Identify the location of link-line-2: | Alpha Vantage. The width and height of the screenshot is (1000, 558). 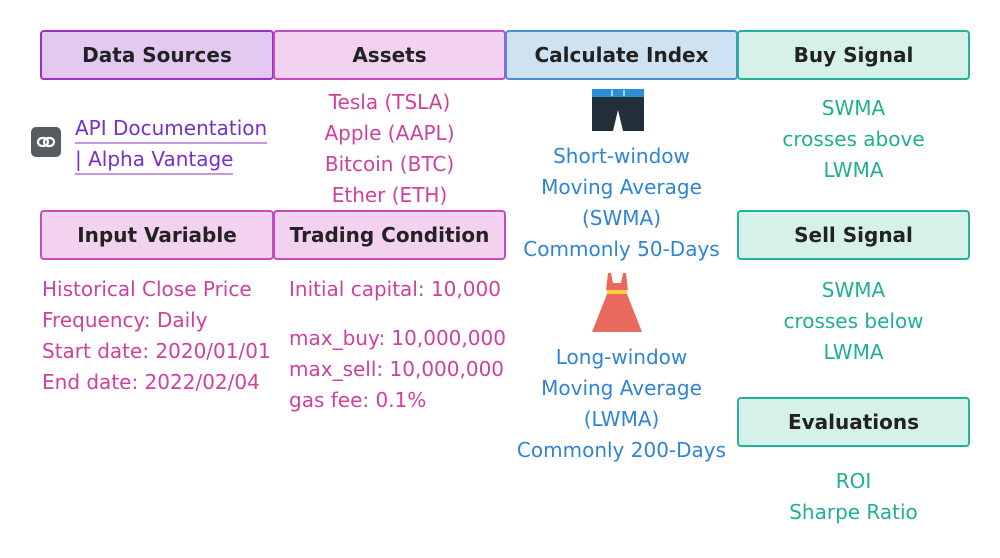
(154, 160).